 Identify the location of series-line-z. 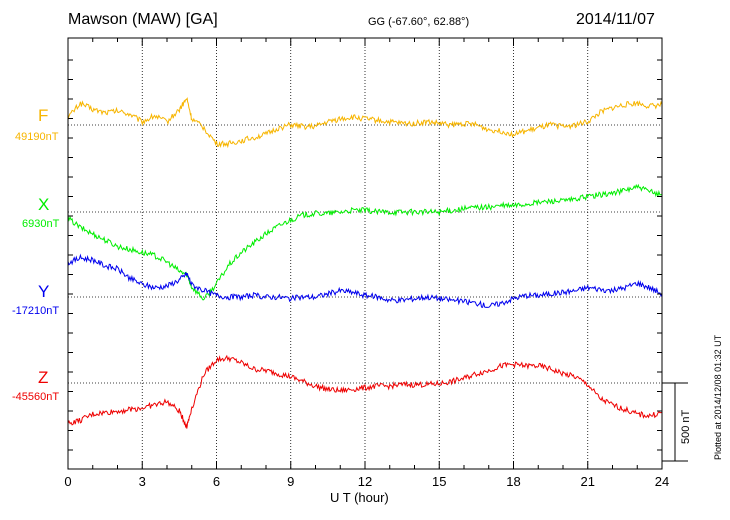
(365, 391).